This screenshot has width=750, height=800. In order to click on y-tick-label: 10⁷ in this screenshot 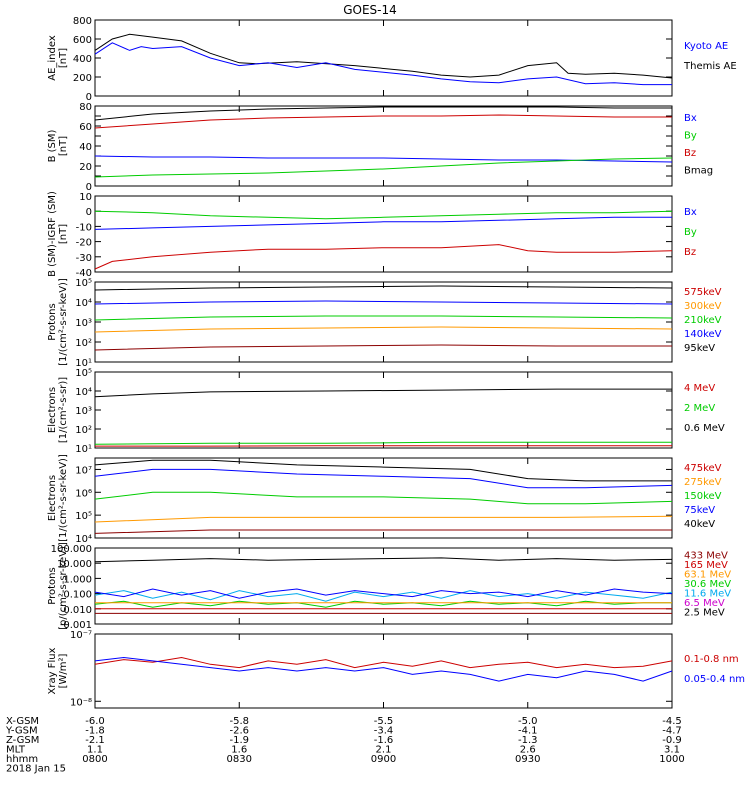, I will do `click(83, 470)`.